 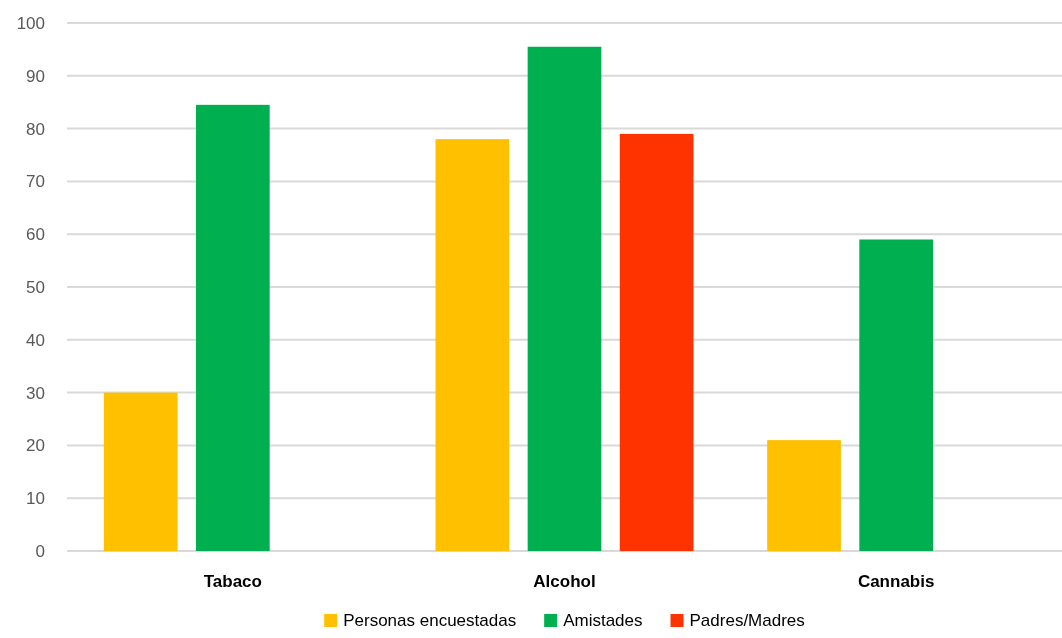 I want to click on x-tick-label: Alcohol, so click(x=564, y=581).